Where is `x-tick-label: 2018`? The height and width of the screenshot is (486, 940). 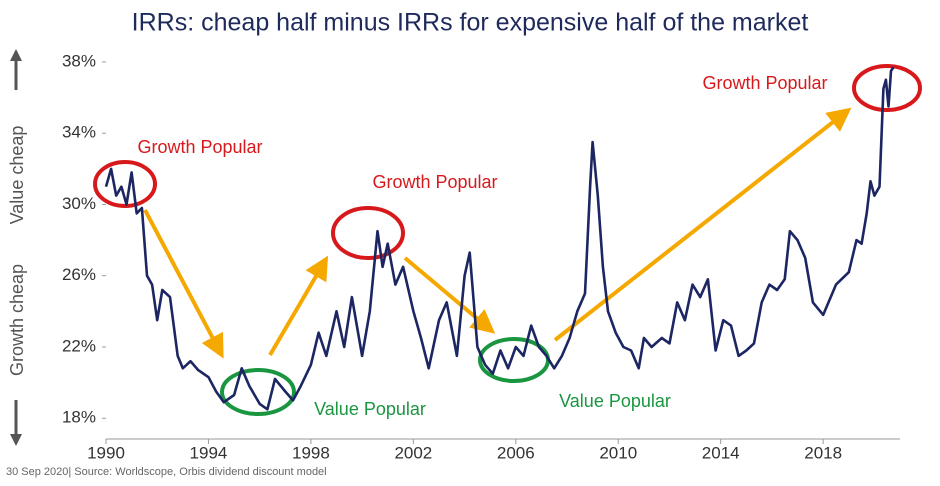
x-tick-label: 2018 is located at coordinates (823, 452).